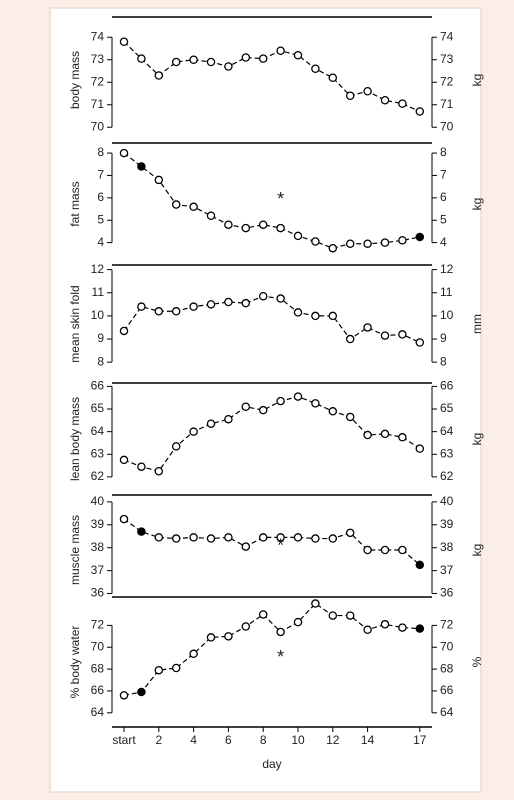 The width and height of the screenshot is (514, 800). I want to click on y2-tick-label: 38, so click(447, 547).